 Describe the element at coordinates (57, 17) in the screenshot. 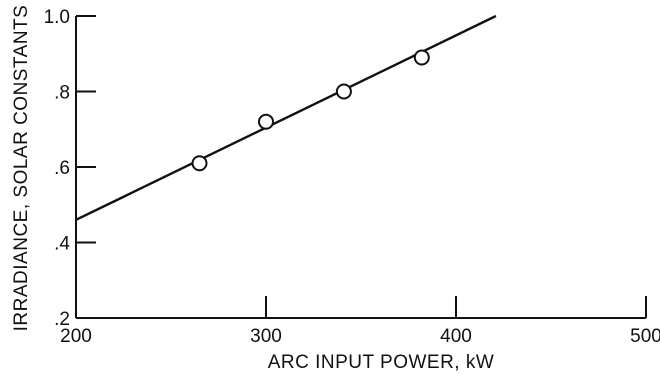

I see `y-tick-label: 1.0` at that location.